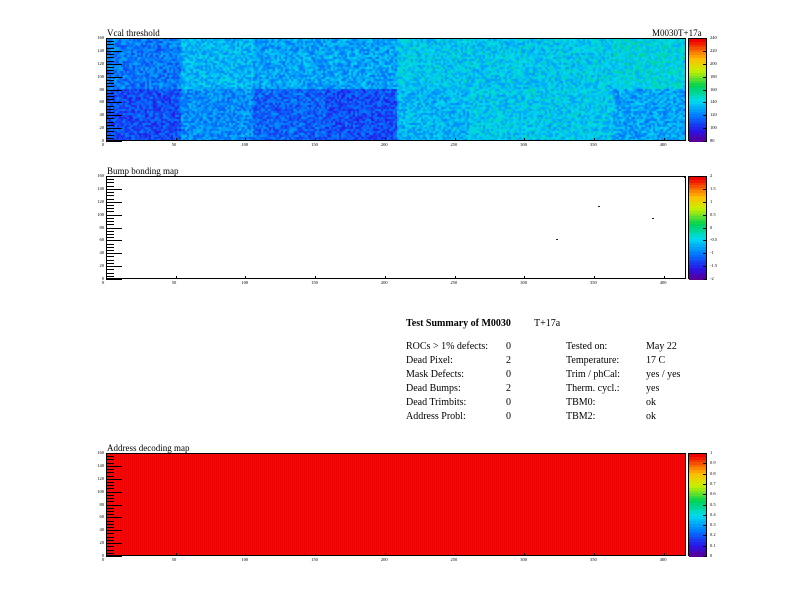 The height and width of the screenshot is (612, 792). Describe the element at coordinates (593, 144) in the screenshot. I see `x-tick-label: 350` at that location.